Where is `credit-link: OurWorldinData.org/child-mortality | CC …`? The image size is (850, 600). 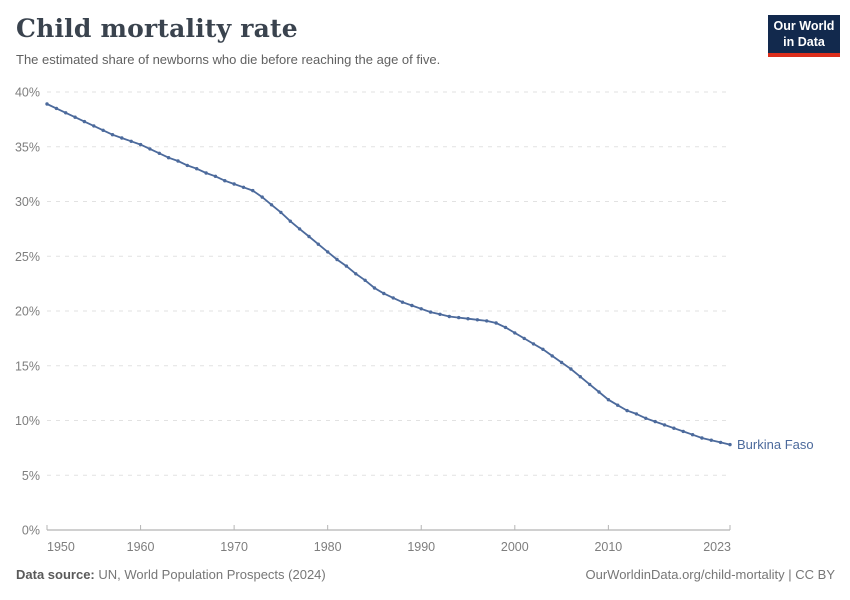
credit-link: OurWorldinData.org/child-mortality | CC … is located at coordinates (710, 574).